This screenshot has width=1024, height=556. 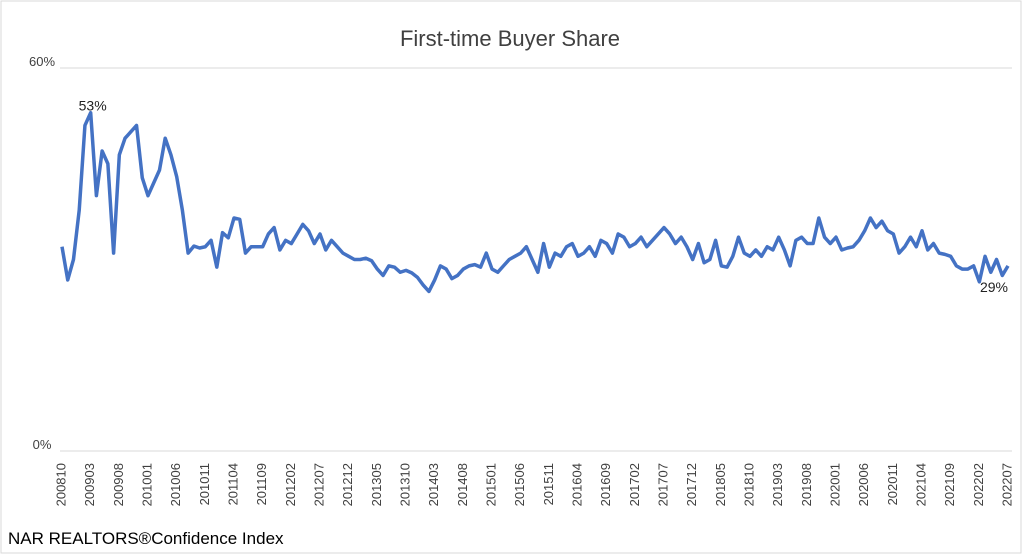 What do you see at coordinates (261, 484) in the screenshot?
I see `x-tick-label: 201109` at bounding box center [261, 484].